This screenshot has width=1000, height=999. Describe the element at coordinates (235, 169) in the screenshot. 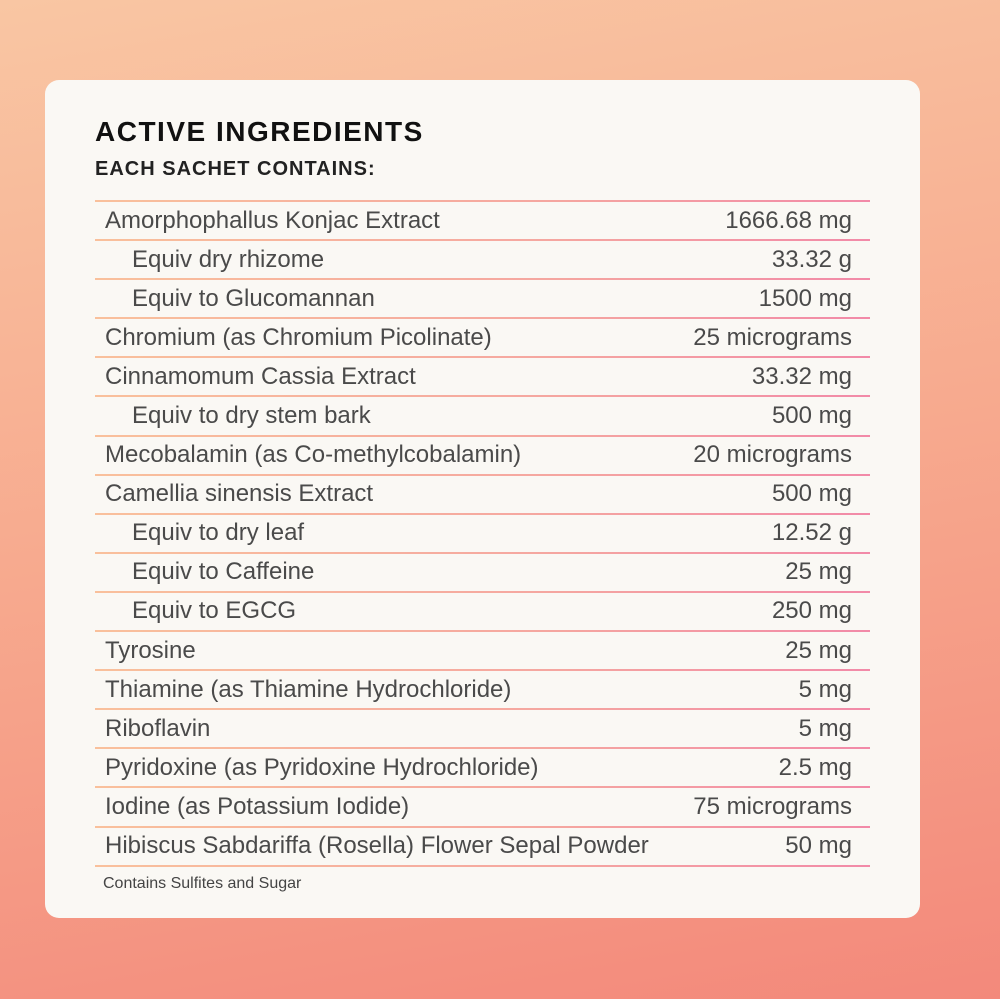

I see `subtitle: EACH SACHET CONTAINS:` at that location.